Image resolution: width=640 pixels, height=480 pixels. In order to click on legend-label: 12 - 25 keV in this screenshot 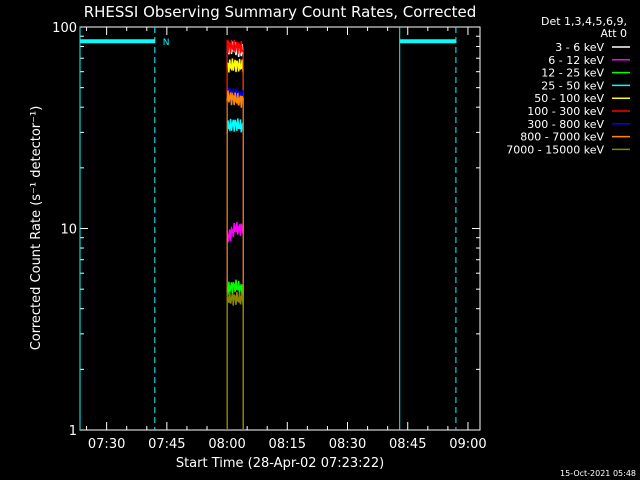, I will do `click(572, 73)`.